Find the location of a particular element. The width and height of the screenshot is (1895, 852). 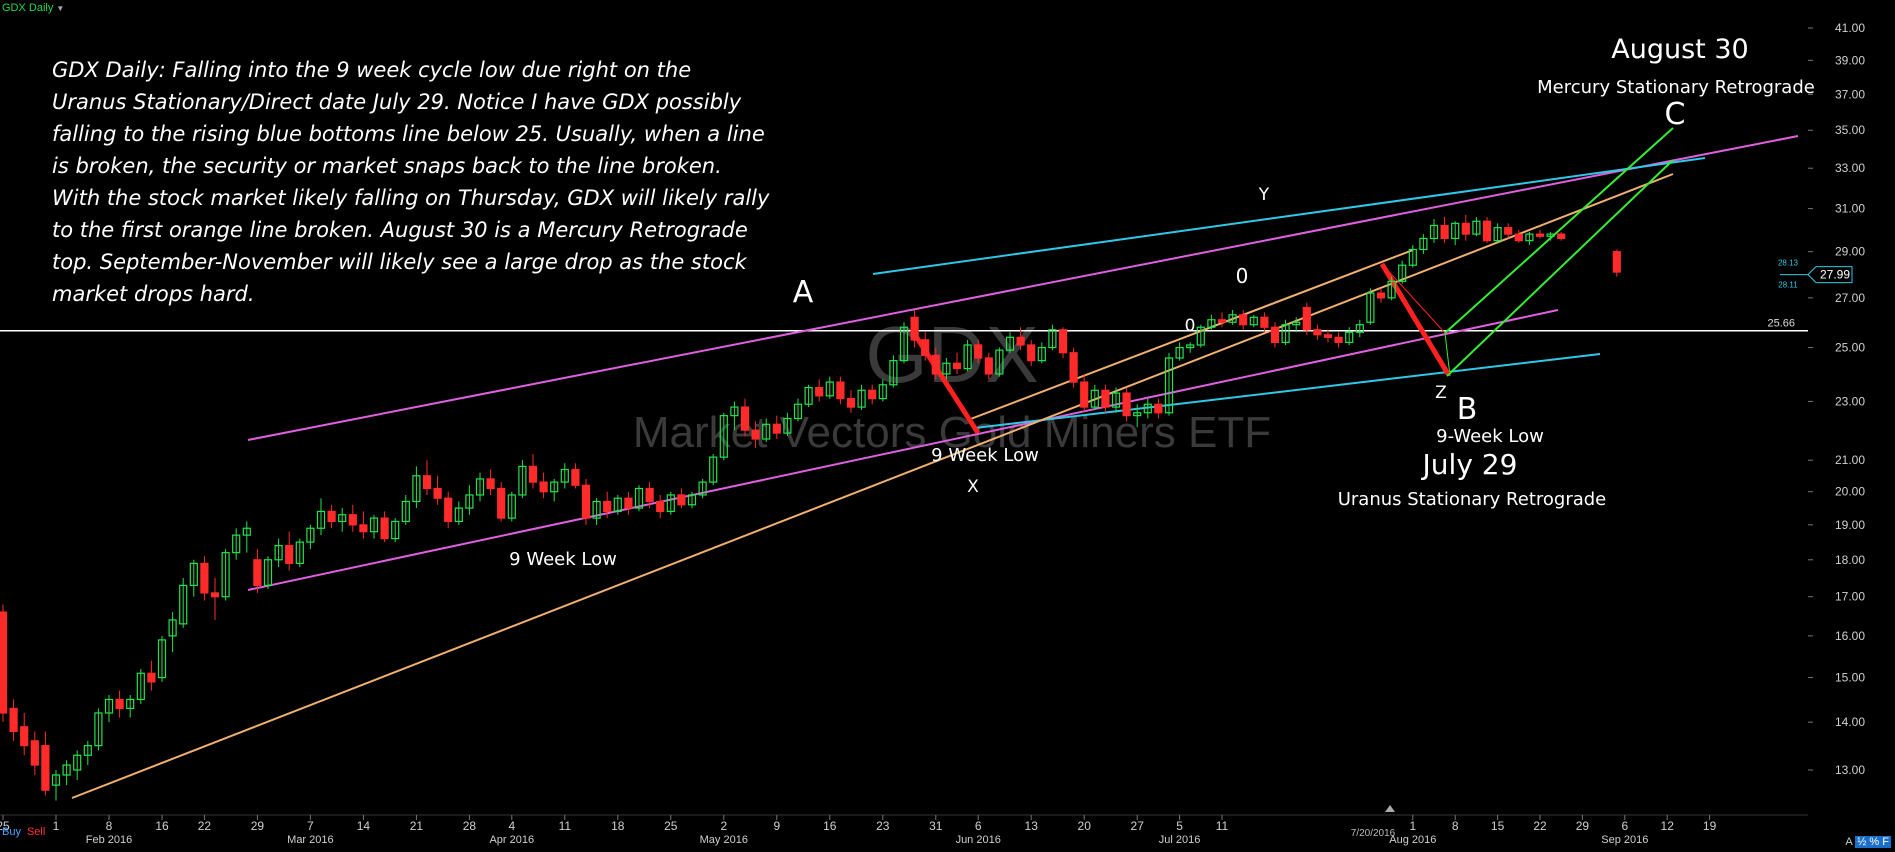

x-tick-label: 13 is located at coordinates (1032, 826).